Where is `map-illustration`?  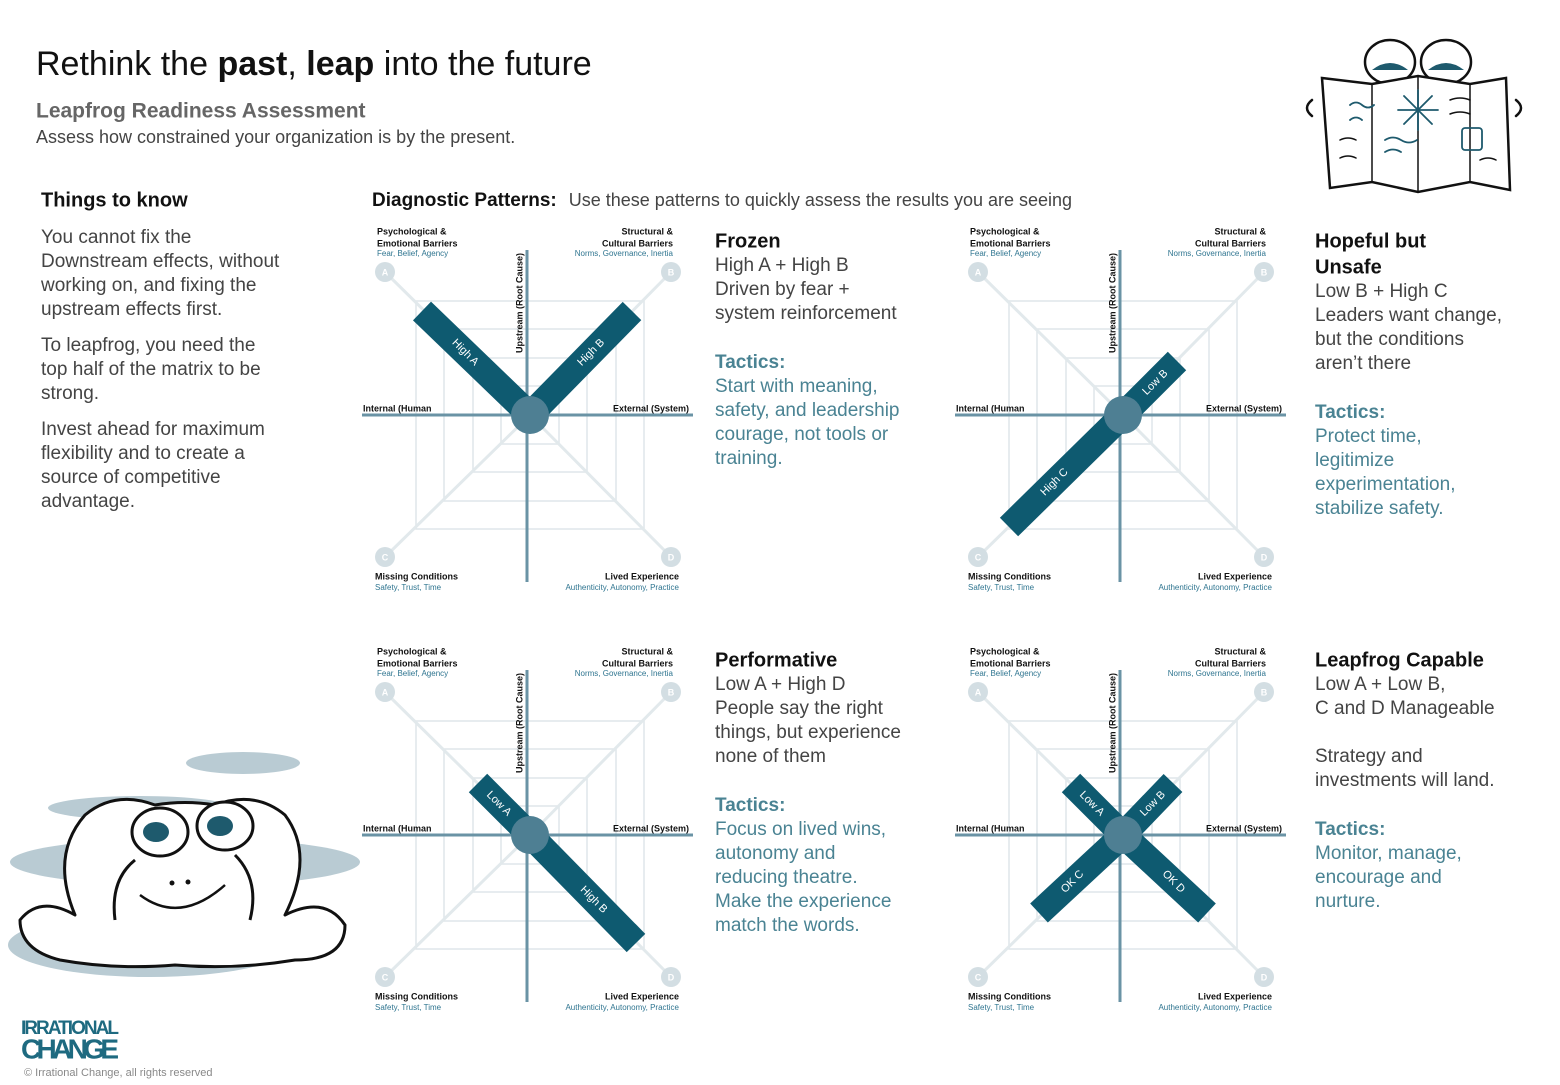
map-illustration is located at coordinates (1414, 116).